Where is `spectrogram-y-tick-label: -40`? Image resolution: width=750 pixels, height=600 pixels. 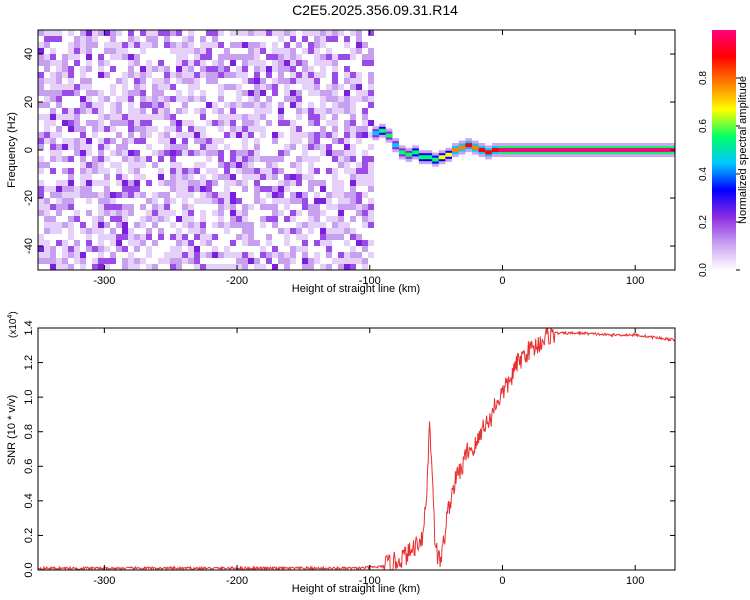 spectrogram-y-tick-label: -40 is located at coordinates (29, 246).